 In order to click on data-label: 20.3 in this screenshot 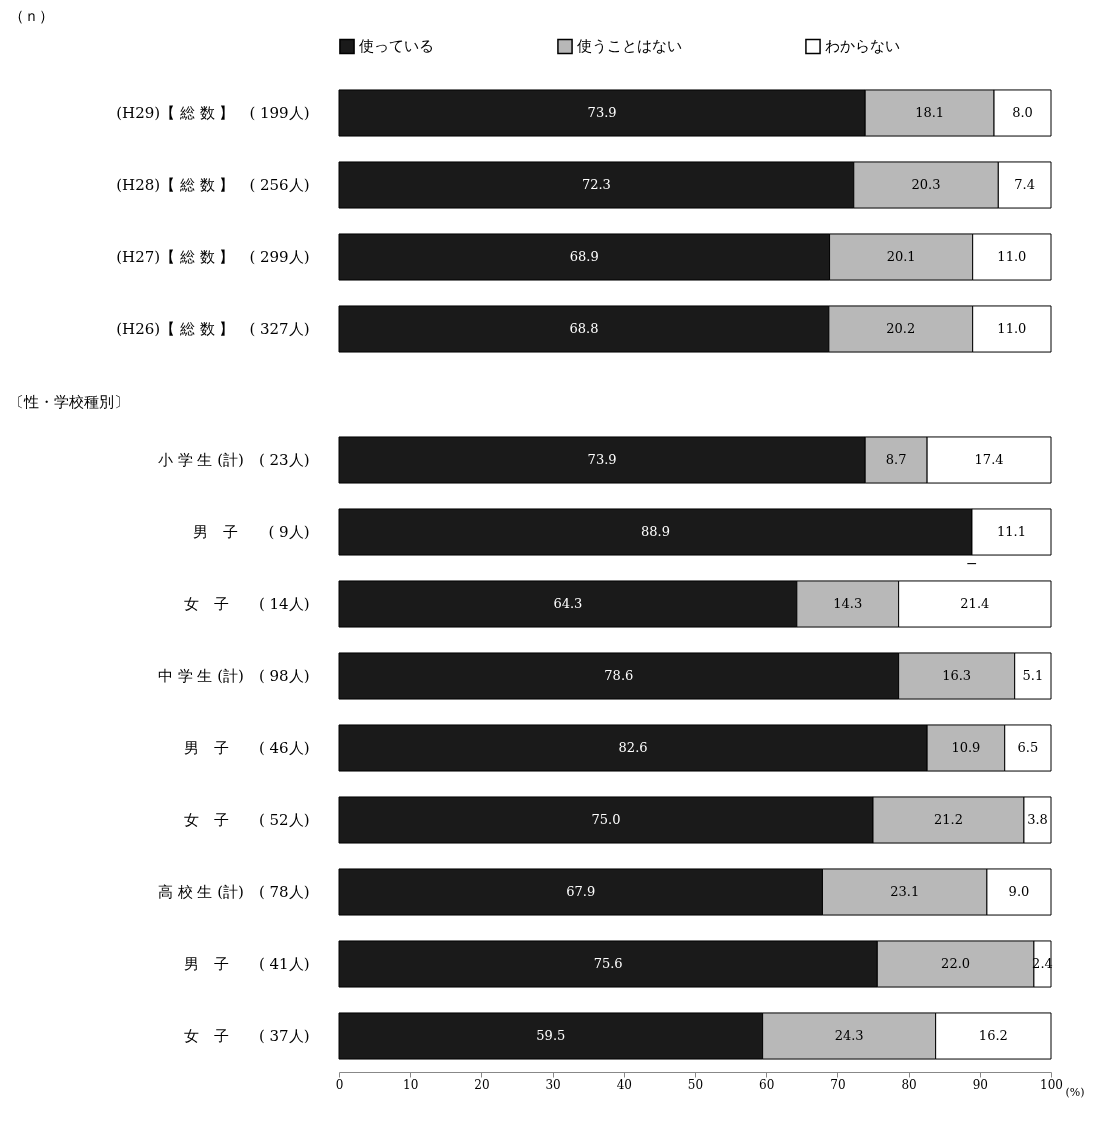, I will do `click(926, 184)`.